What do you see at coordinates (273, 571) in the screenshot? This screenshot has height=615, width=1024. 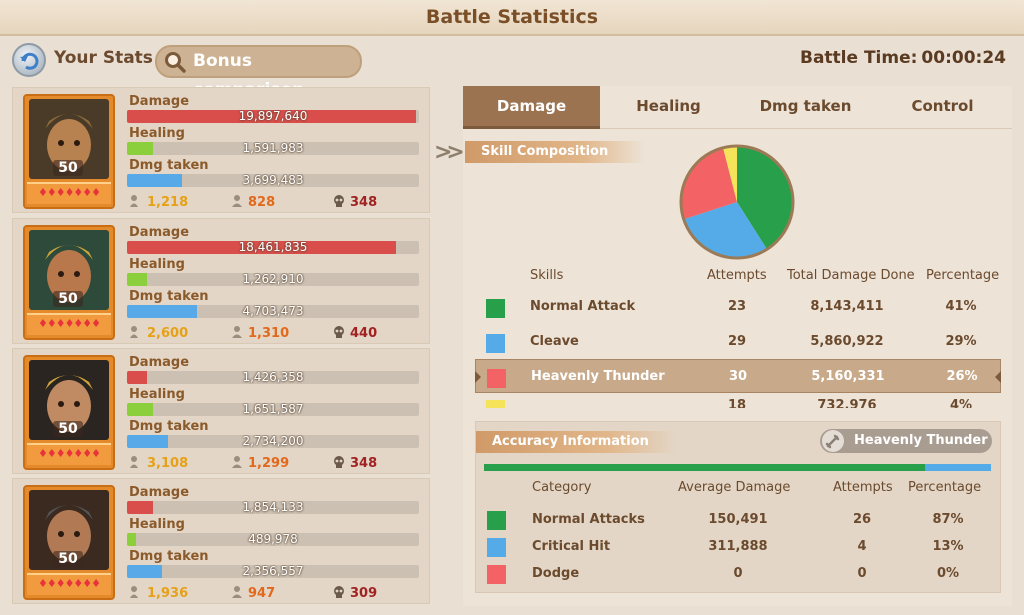 I see `dmg-taken-bar: 2,356,557` at bounding box center [273, 571].